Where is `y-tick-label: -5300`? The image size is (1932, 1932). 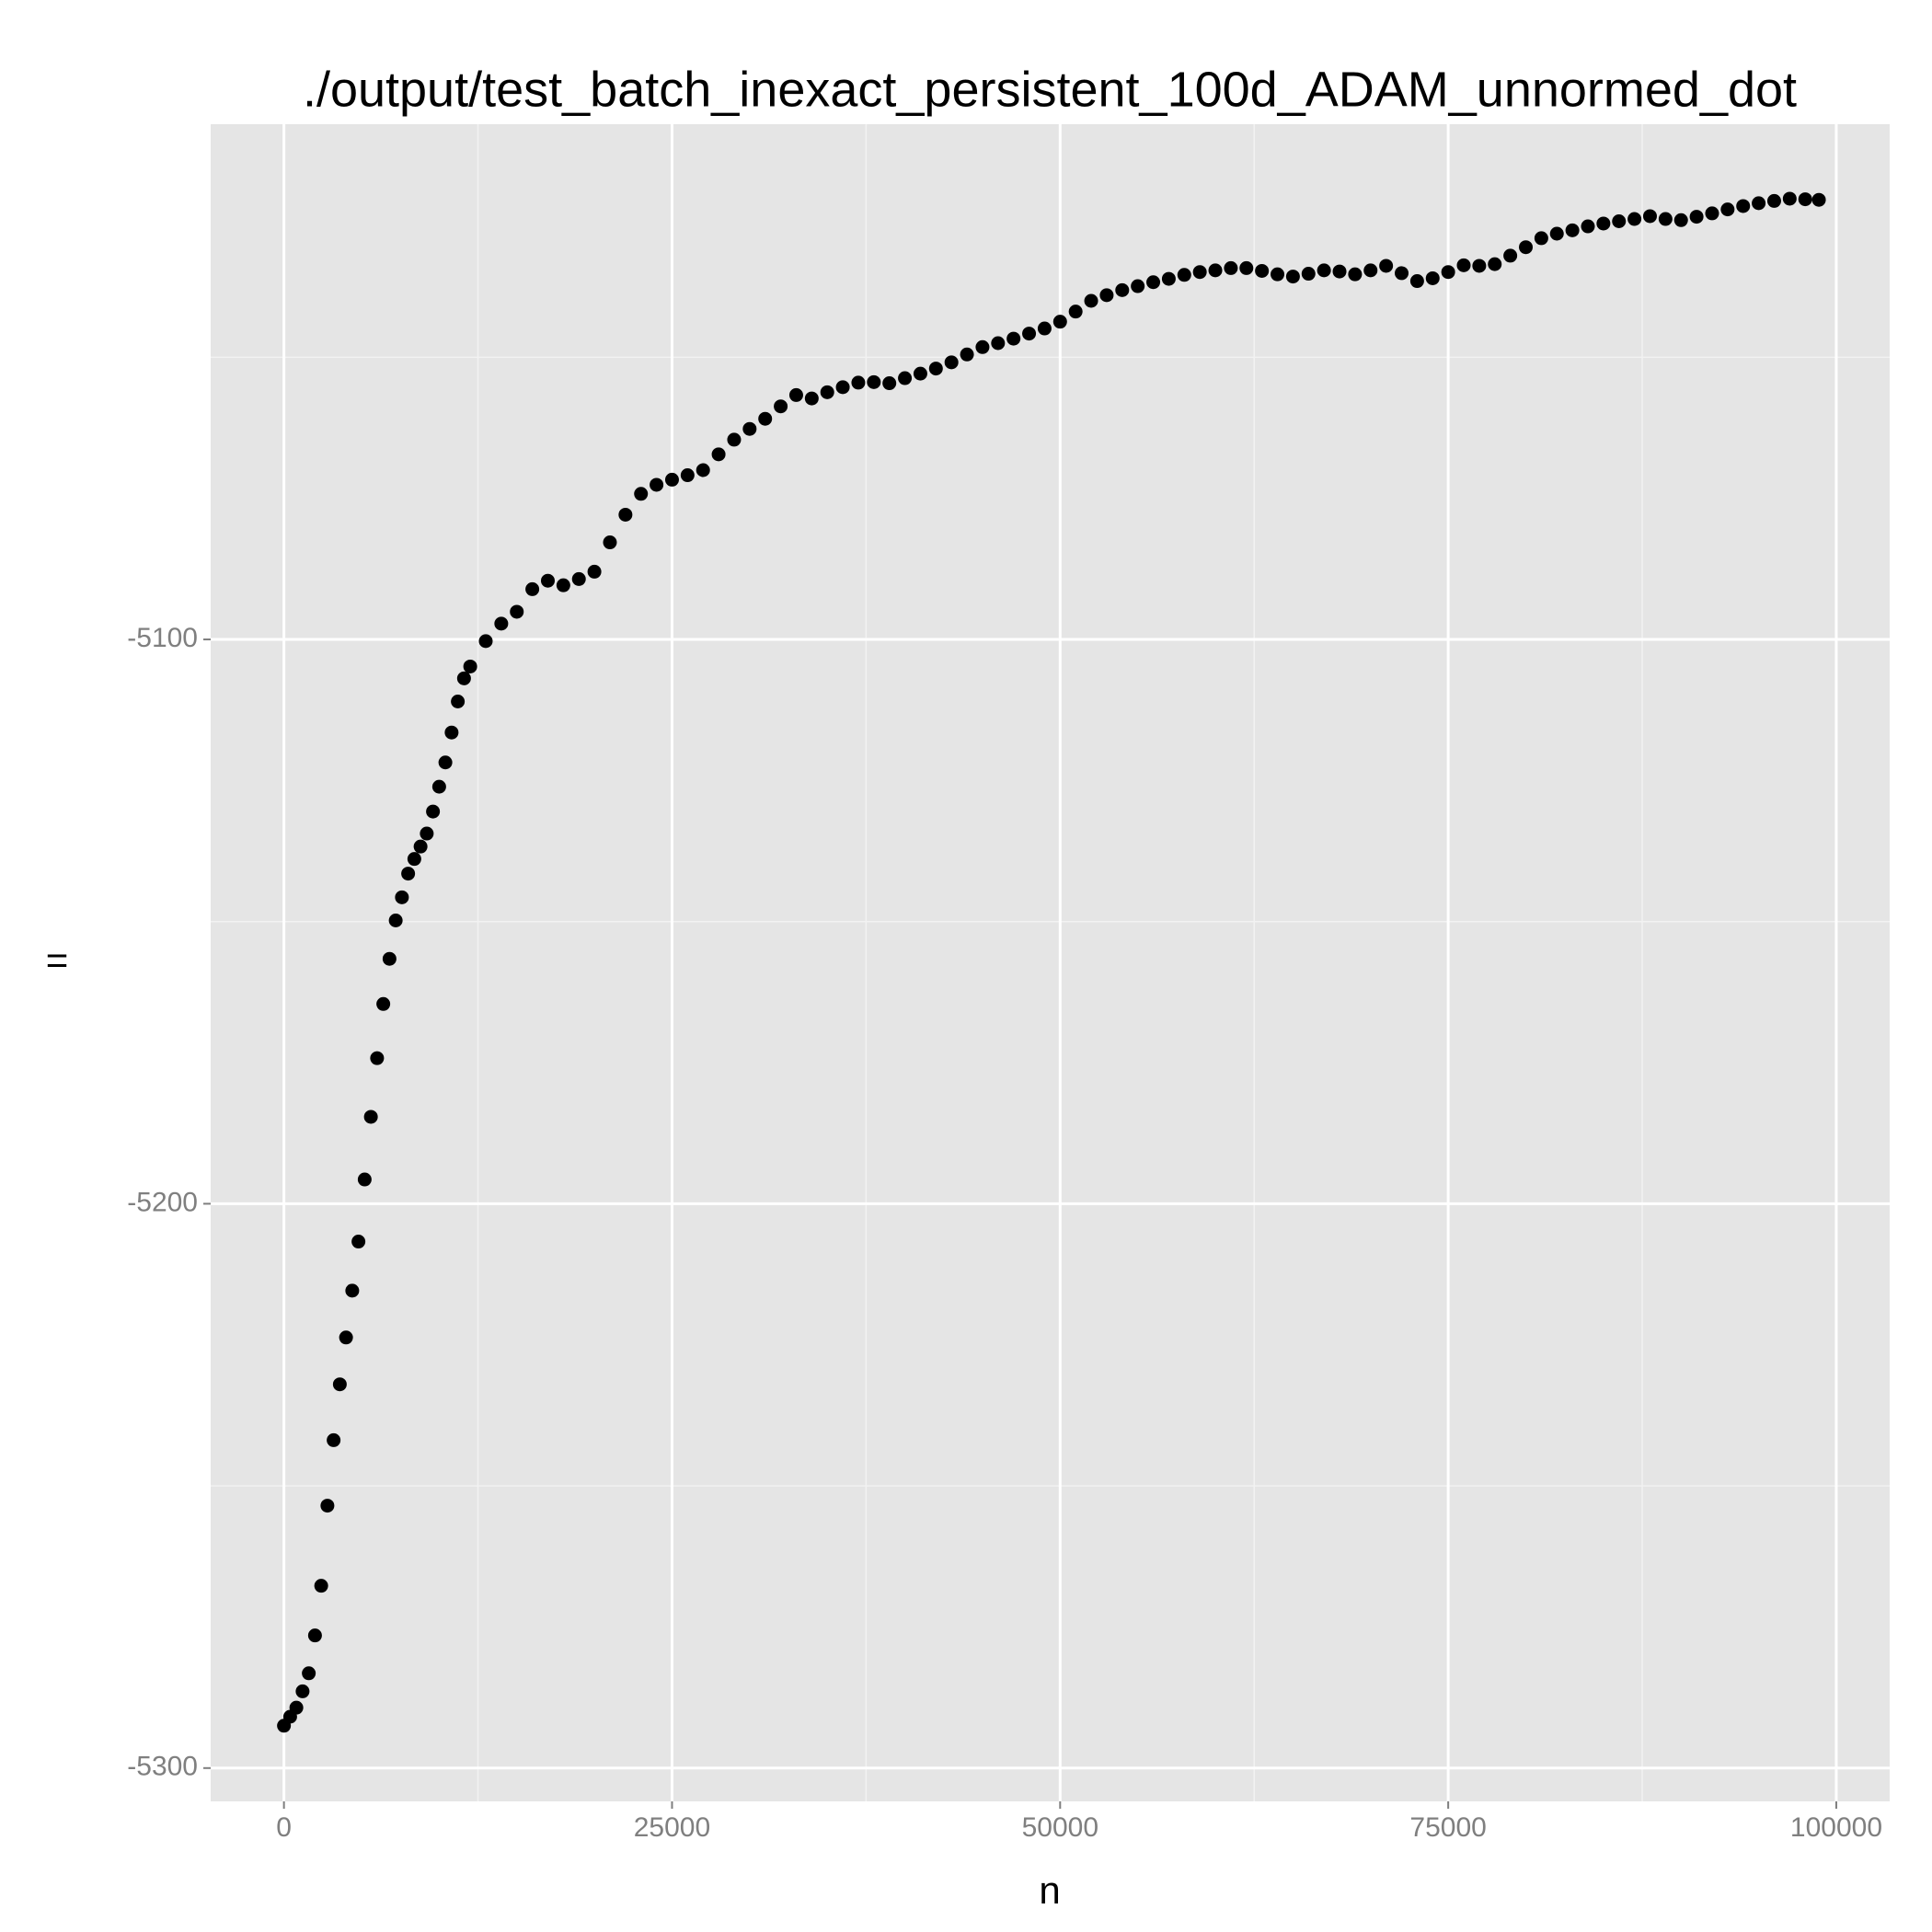
y-tick-label: -5300 is located at coordinates (162, 1767).